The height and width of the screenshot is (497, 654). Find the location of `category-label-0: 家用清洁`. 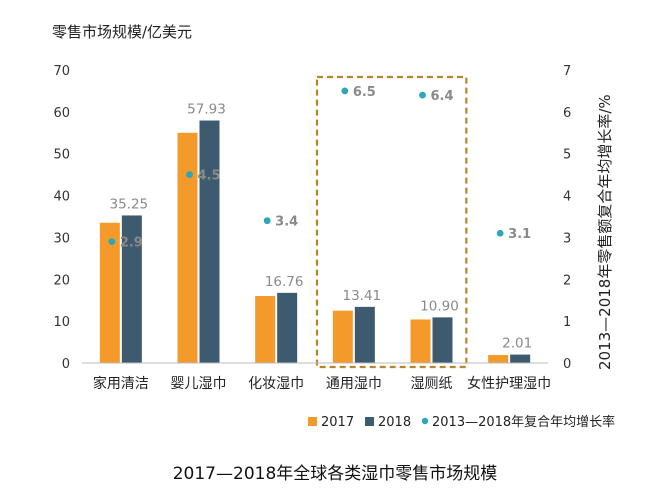

category-label-0: 家用清洁 is located at coordinates (121, 383).